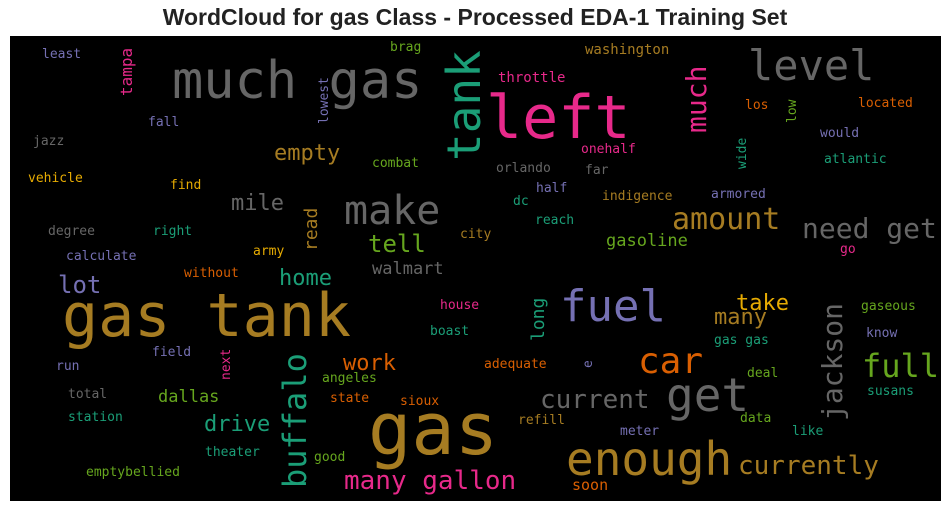 The width and height of the screenshot is (950, 511). I want to click on cloud-word-amount: amount, so click(726, 219).